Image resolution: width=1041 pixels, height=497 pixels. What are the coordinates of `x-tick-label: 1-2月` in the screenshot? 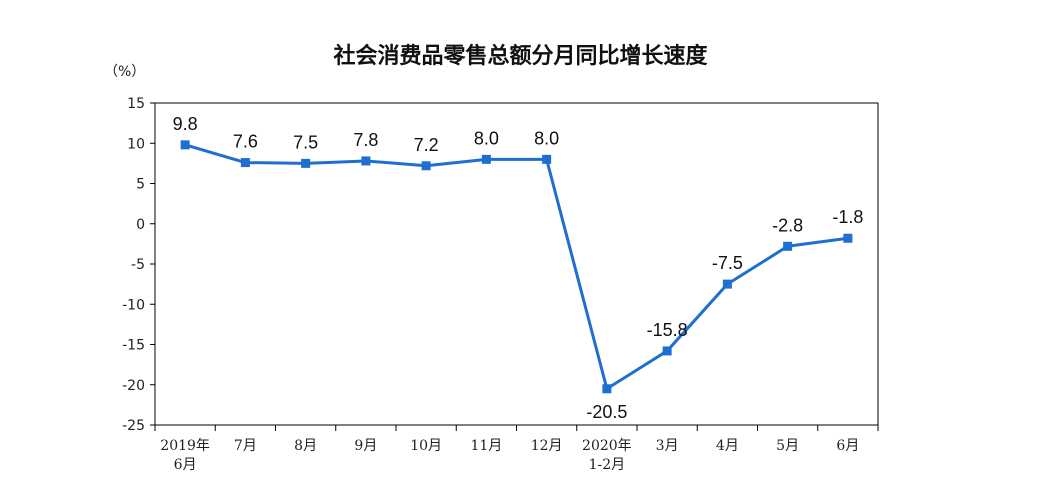 It's located at (607, 465).